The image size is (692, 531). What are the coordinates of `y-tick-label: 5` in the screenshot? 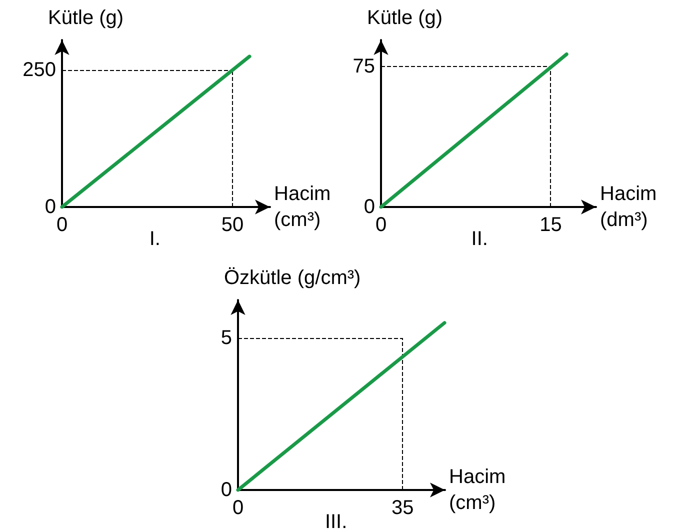 It's located at (226, 338).